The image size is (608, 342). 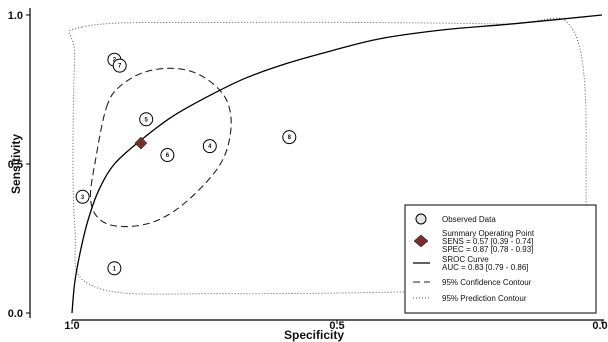 What do you see at coordinates (421, 219) in the screenshot?
I see `legend-observed-icon` at bounding box center [421, 219].